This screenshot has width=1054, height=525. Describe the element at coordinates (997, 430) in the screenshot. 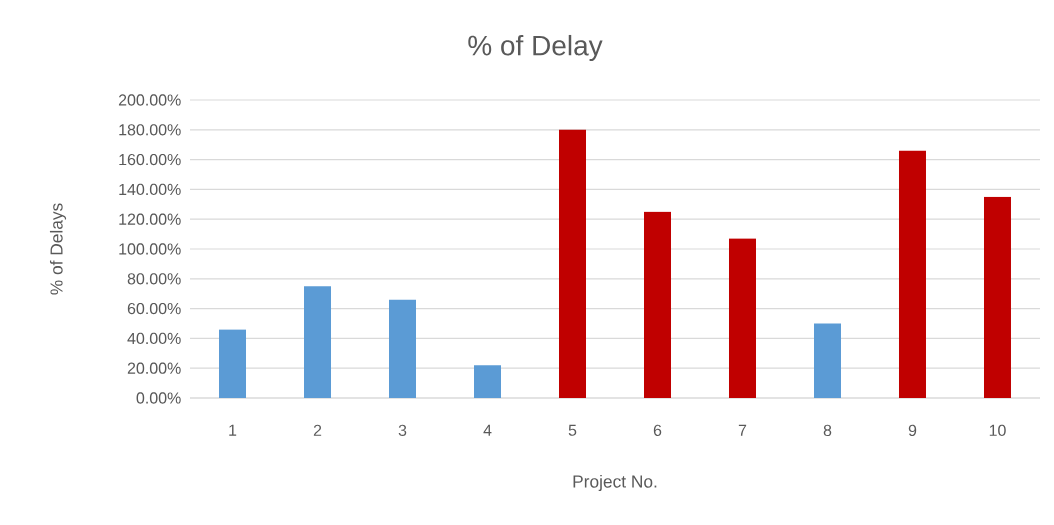

I see `x-tick-label: 10` at that location.